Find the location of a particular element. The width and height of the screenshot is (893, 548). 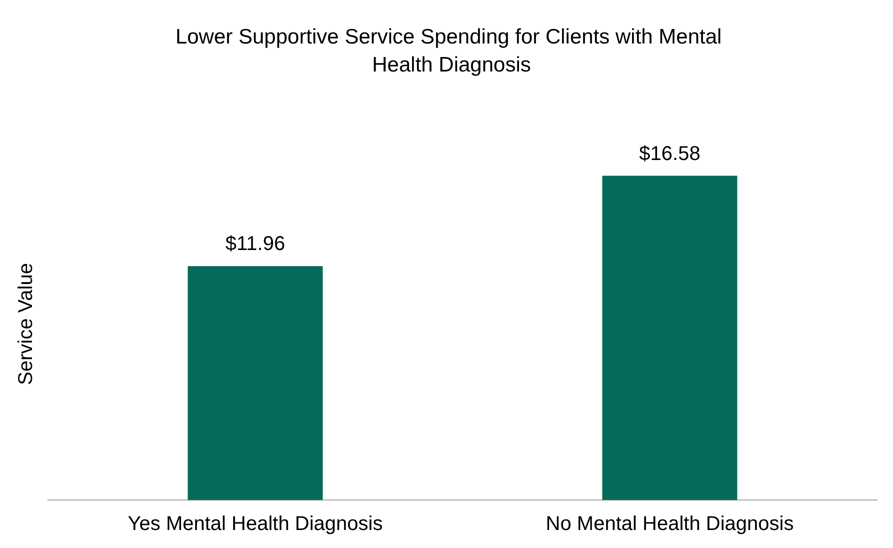

data-label: $16.58 is located at coordinates (669, 153).